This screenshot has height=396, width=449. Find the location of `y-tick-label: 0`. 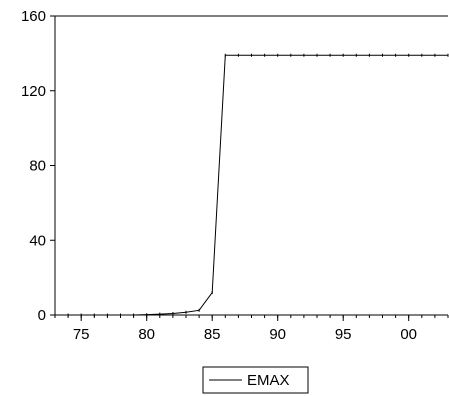

y-tick-label: 0 is located at coordinates (42, 315).